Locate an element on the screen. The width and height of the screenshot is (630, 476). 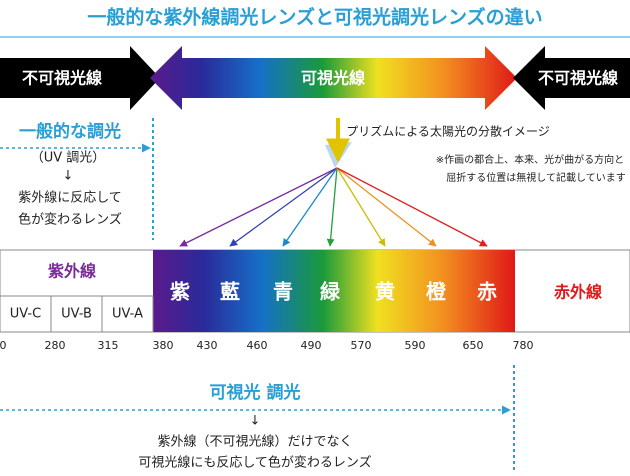
vis-title: 可視光 調光 is located at coordinates (255, 392).